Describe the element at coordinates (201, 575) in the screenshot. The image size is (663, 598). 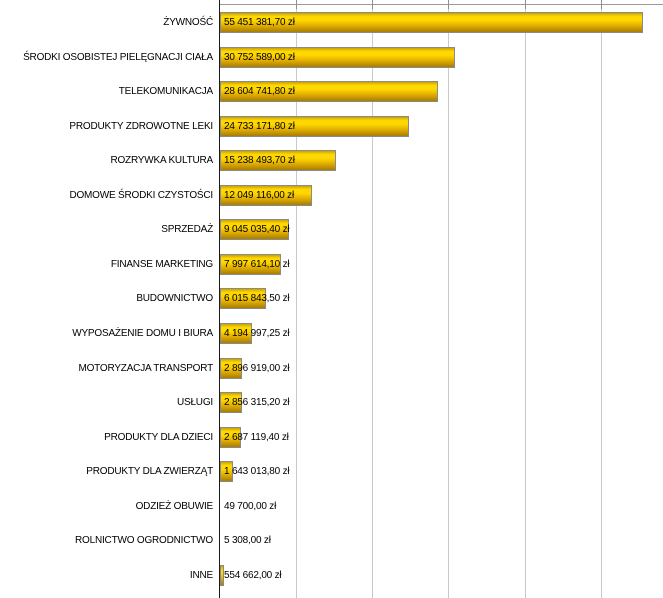
I see `category-label: INNE` at that location.